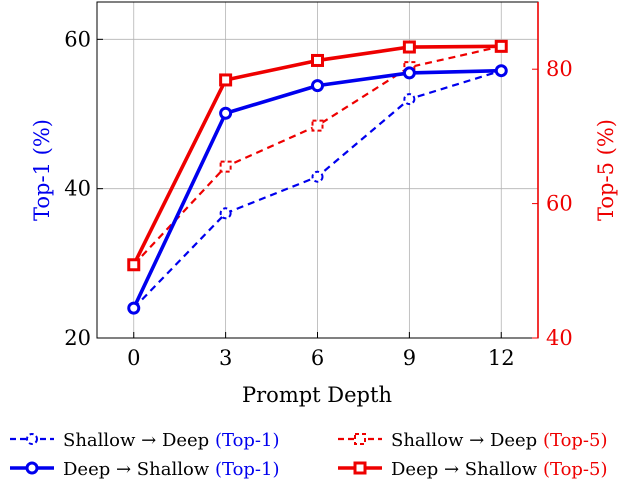  What do you see at coordinates (317, 358) in the screenshot?
I see `x-tick-label: 6` at bounding box center [317, 358].